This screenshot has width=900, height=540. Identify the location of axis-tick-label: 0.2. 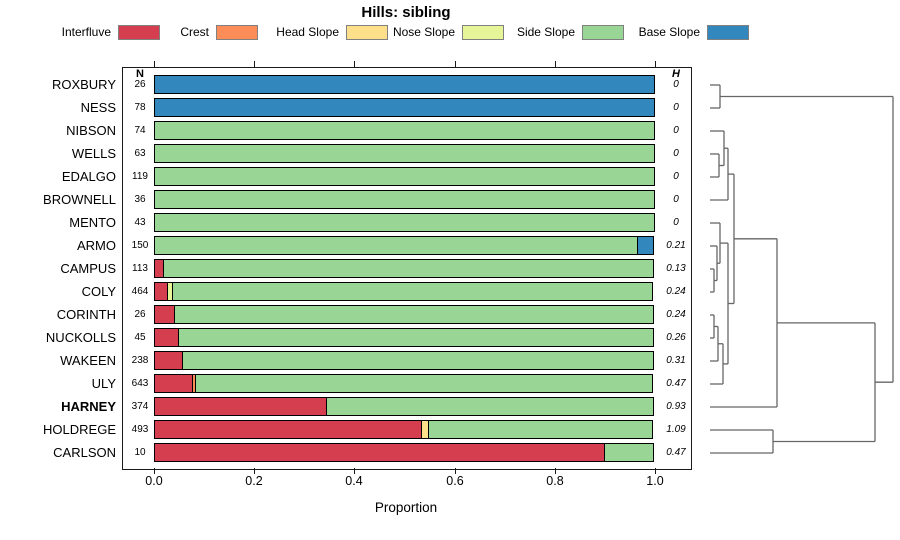
(254, 481).